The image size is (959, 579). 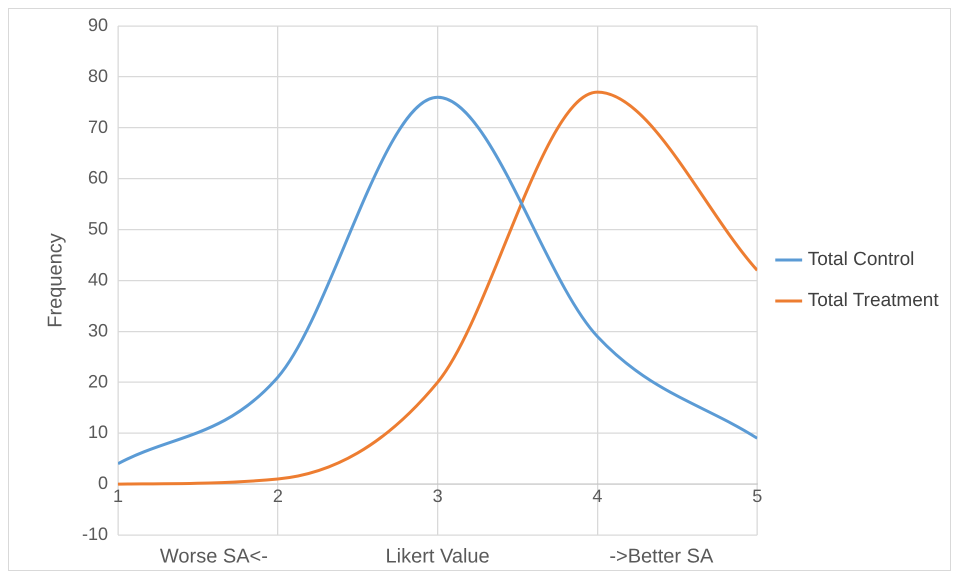 I want to click on text: ->Better SA, so click(x=661, y=557).